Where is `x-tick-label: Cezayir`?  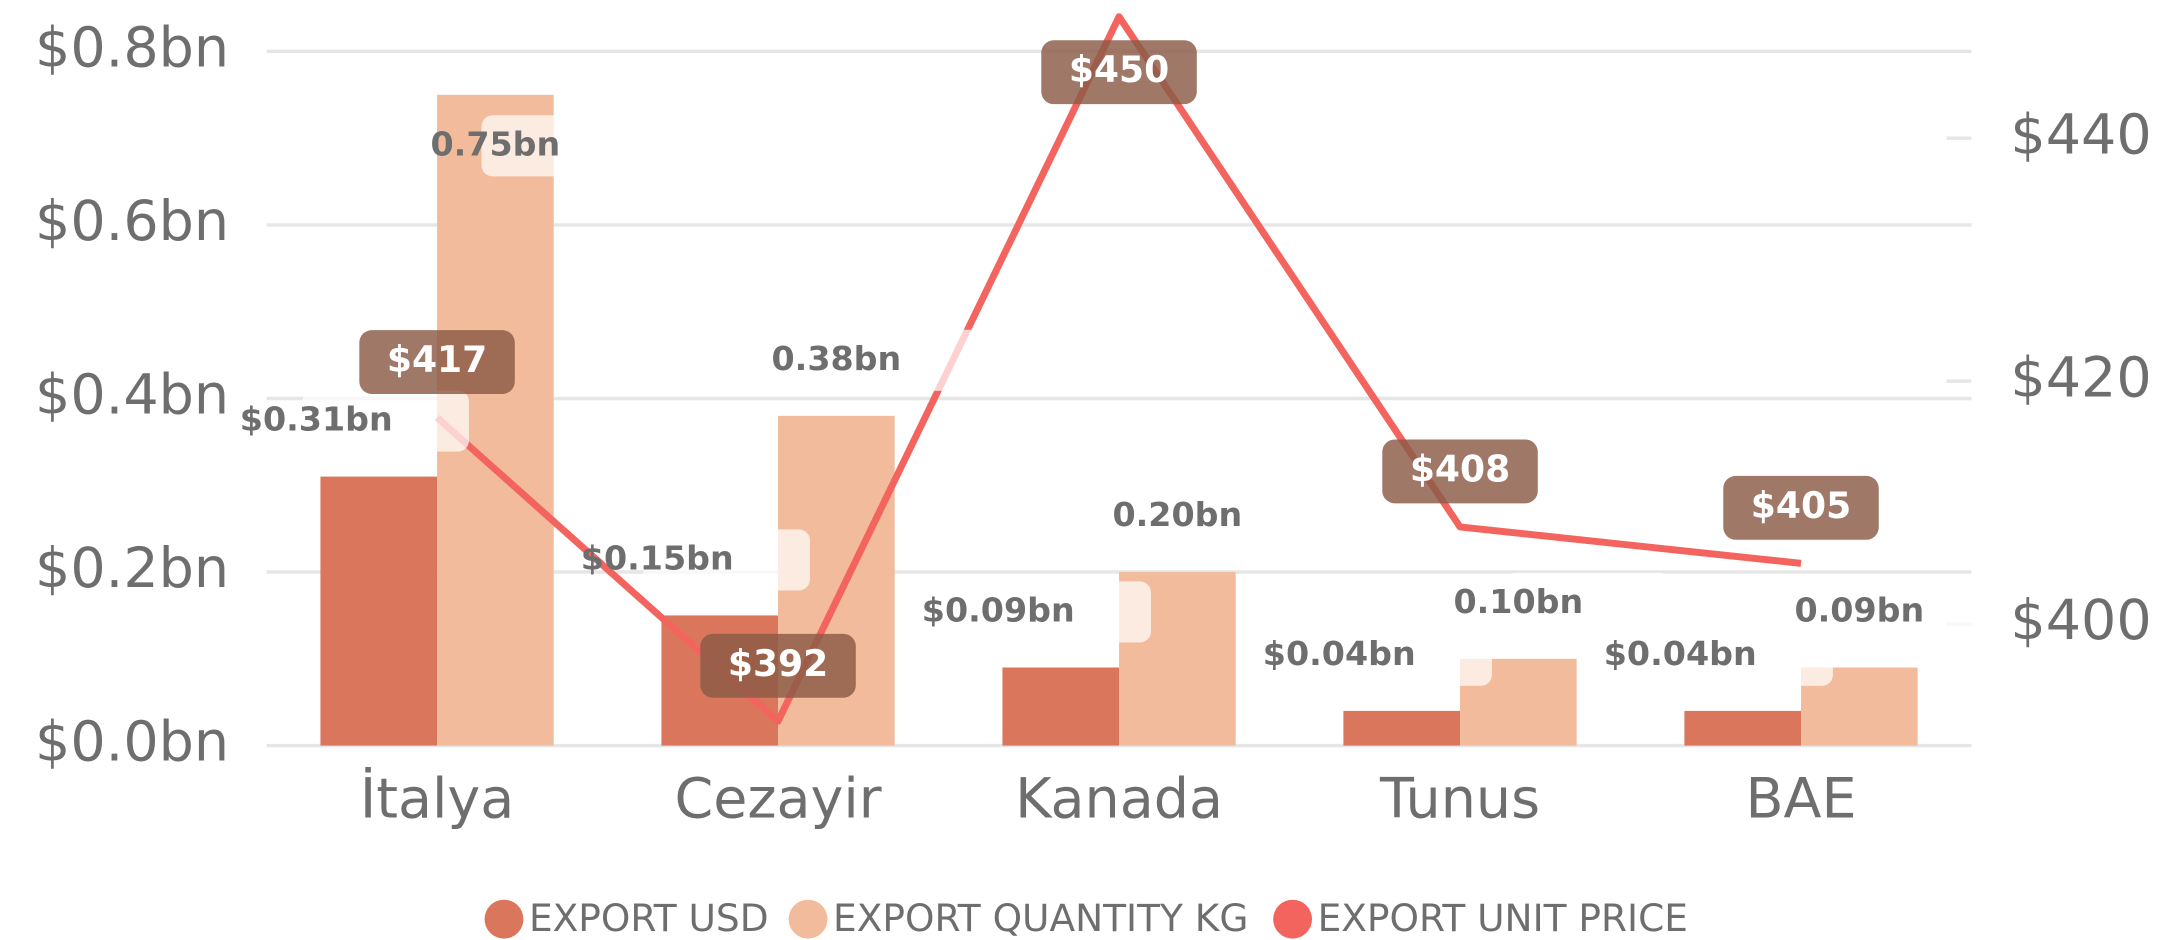
x-tick-label: Cezayir is located at coordinates (777, 799).